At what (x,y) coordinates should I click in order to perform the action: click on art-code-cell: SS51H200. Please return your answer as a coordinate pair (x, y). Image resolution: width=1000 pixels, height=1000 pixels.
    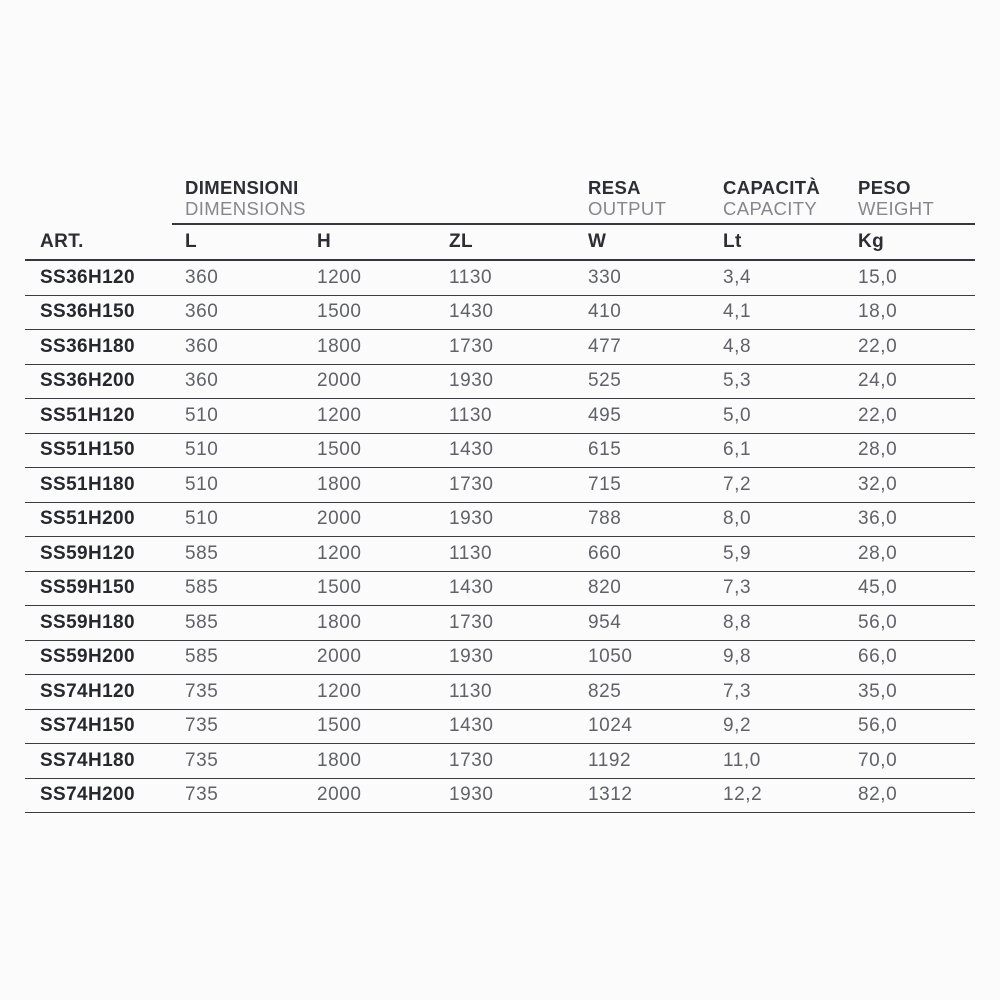
    Looking at the image, I should click on (87, 519).